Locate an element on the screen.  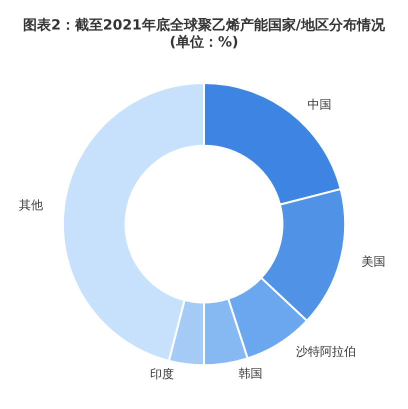
slice-label: 其他 is located at coordinates (31, 205).